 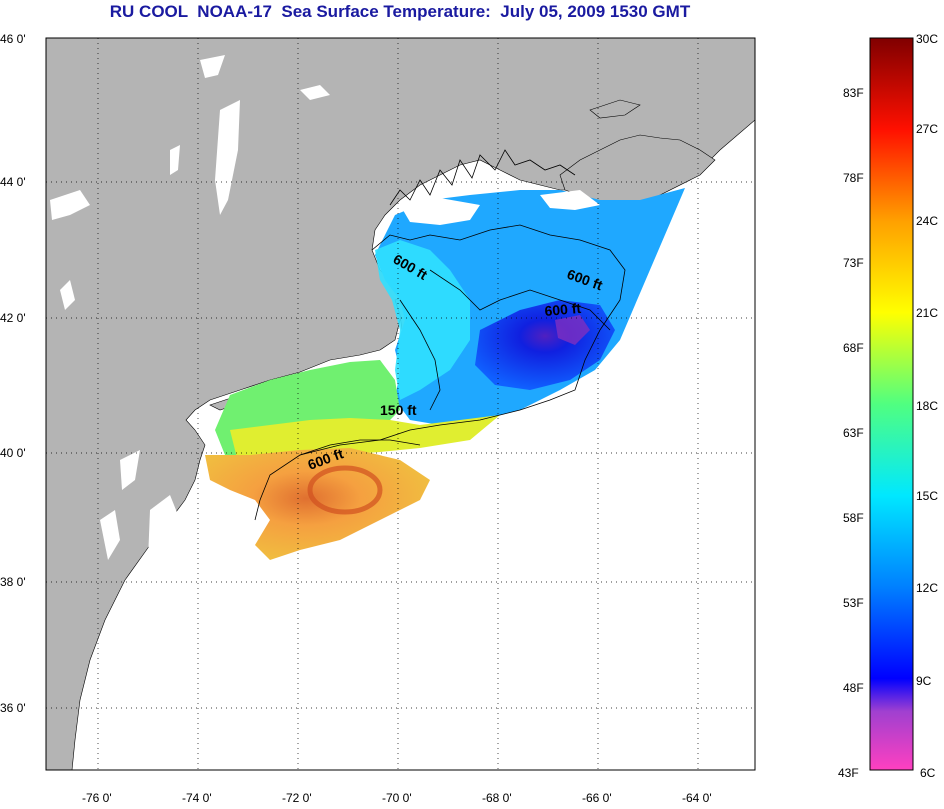 What do you see at coordinates (422, 320) in the screenshot?
I see `sst-swath-cyan` at bounding box center [422, 320].